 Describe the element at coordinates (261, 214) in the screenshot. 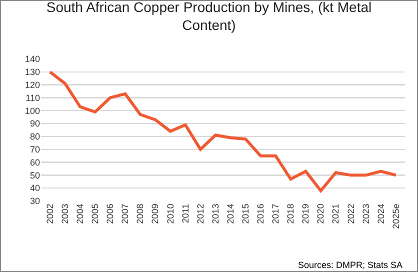

I see `x-tick-label: 2016` at that location.